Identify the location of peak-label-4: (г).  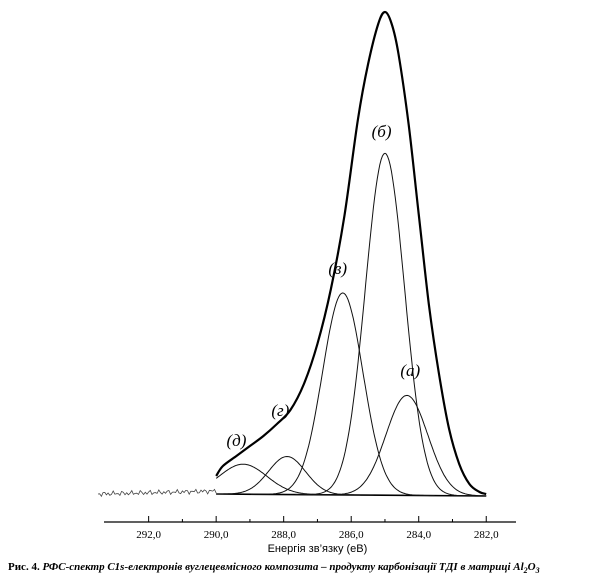
(280, 410).